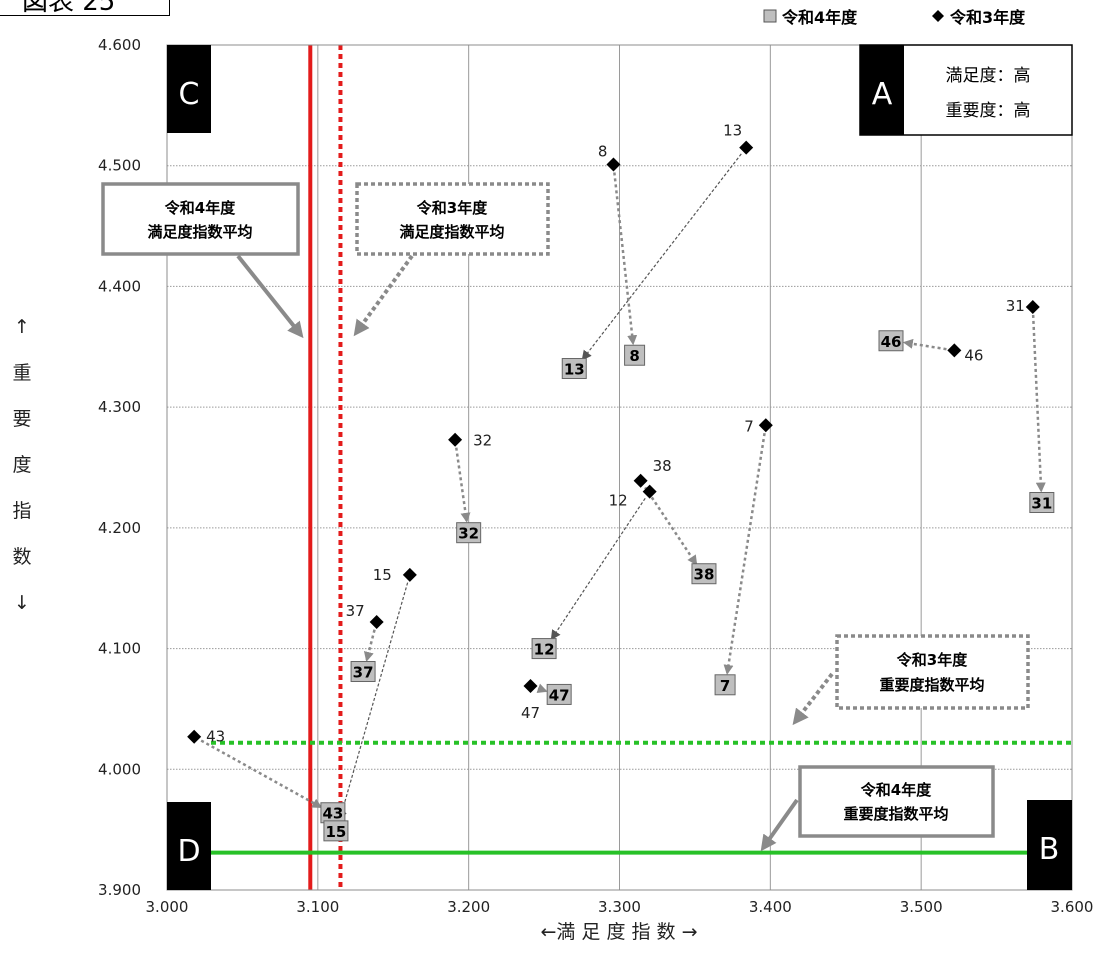  What do you see at coordinates (382, 575) in the screenshot?
I see `r3-point-label: 15` at bounding box center [382, 575].